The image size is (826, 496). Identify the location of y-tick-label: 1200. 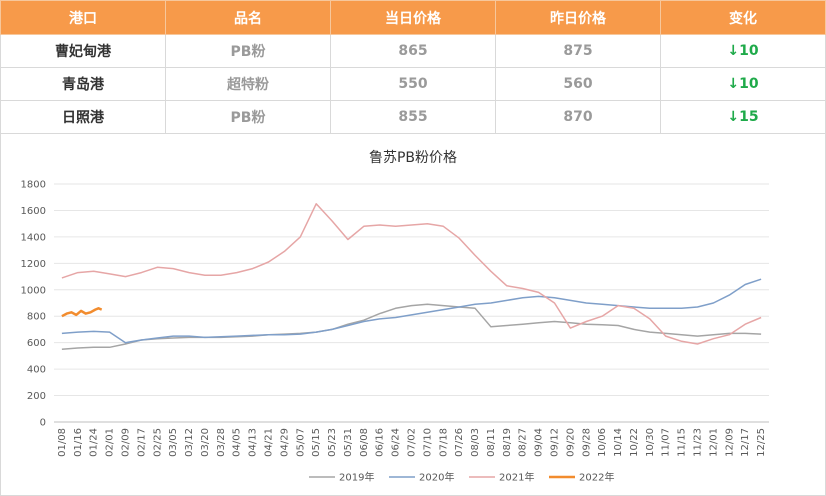
(33, 264).